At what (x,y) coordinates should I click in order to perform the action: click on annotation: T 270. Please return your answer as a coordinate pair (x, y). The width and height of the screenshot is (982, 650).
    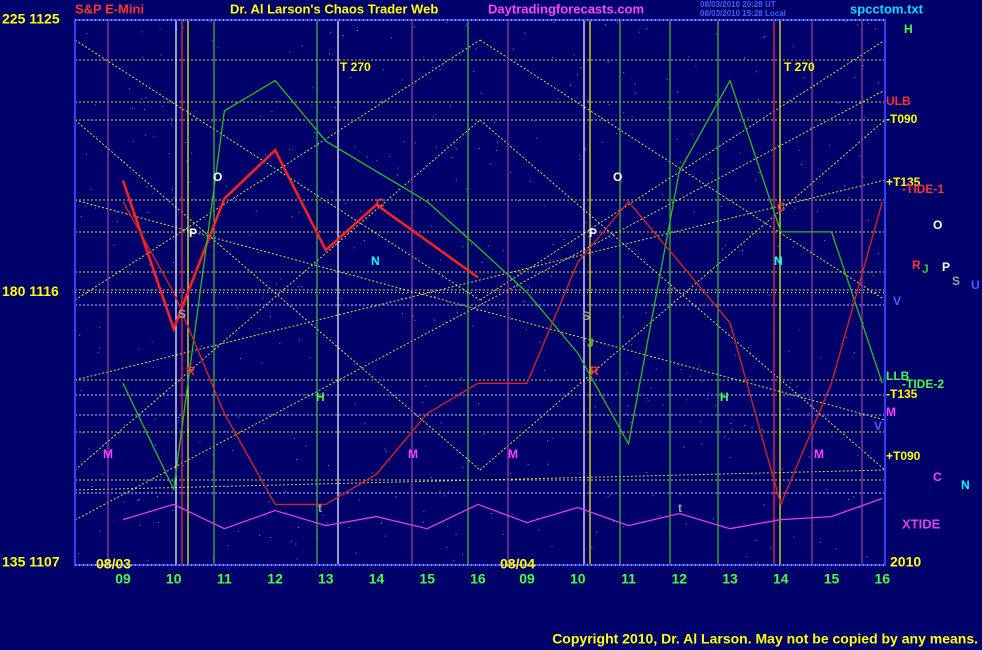
    Looking at the image, I should click on (799, 67).